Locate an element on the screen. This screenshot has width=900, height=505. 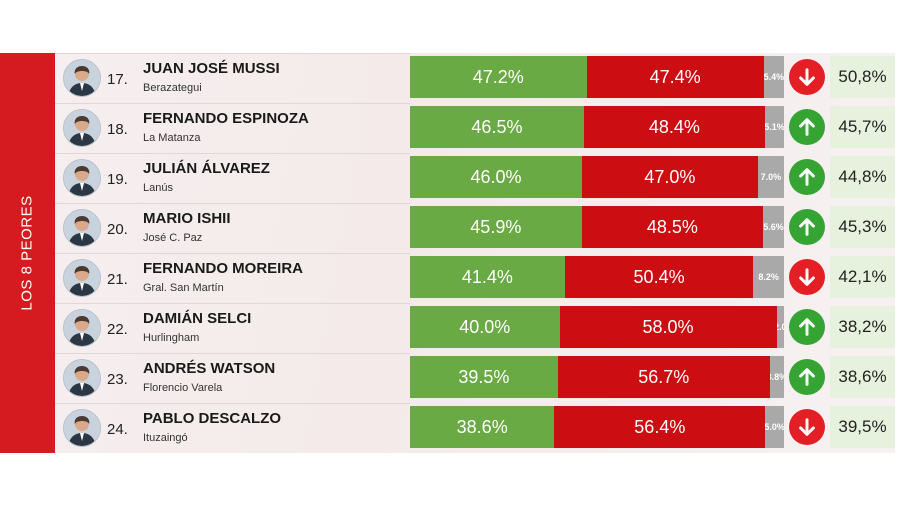
previous-value: 39,5% is located at coordinates (862, 427).